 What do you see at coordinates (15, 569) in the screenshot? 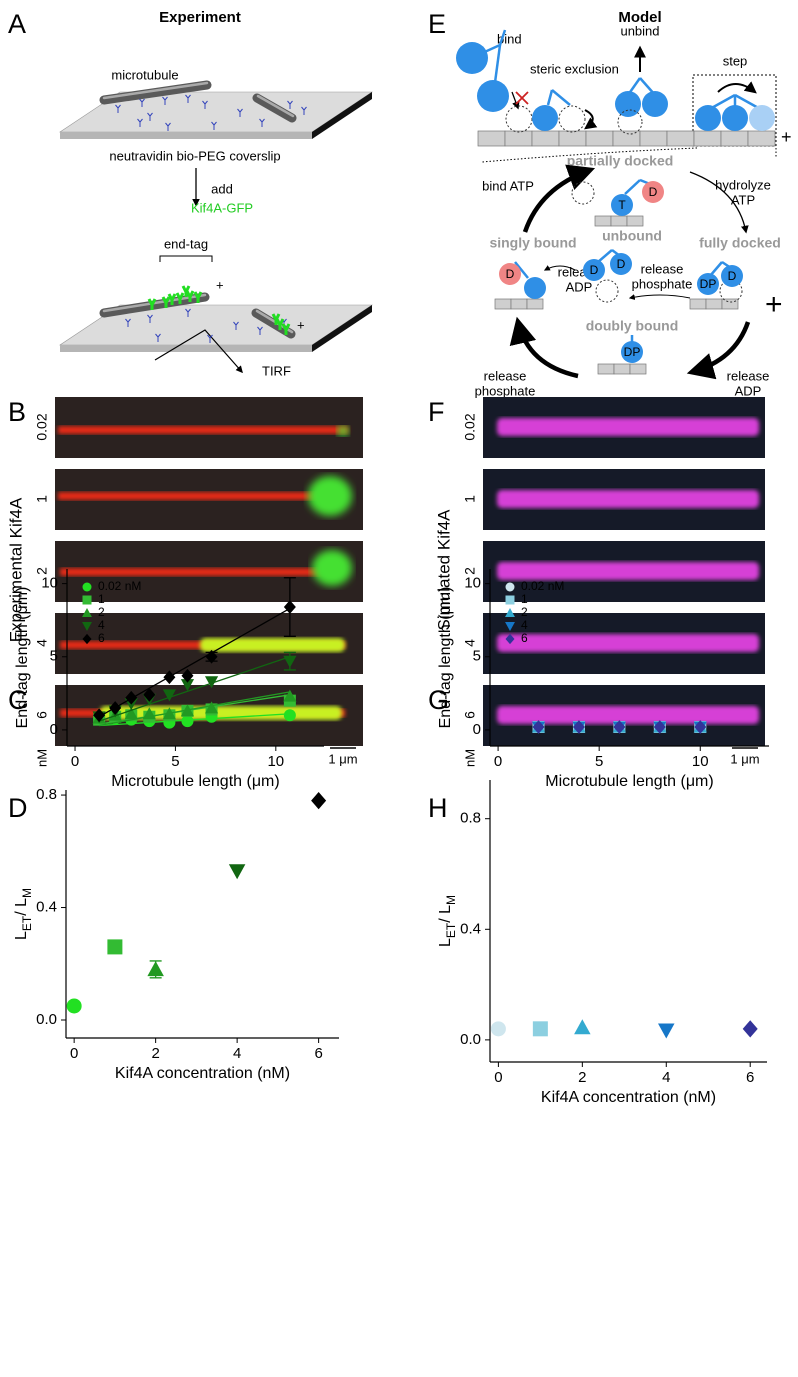
I see `image-ylabel: Experimental Kif4A` at bounding box center [15, 569].